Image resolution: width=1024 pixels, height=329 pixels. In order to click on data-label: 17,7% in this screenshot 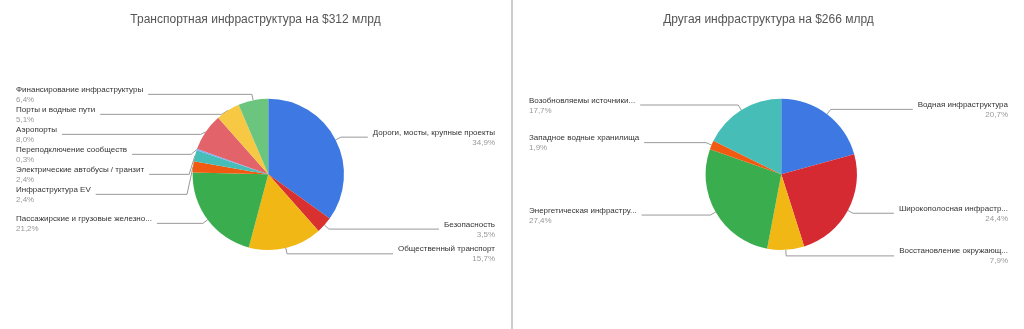, I will do `click(540, 110)`.